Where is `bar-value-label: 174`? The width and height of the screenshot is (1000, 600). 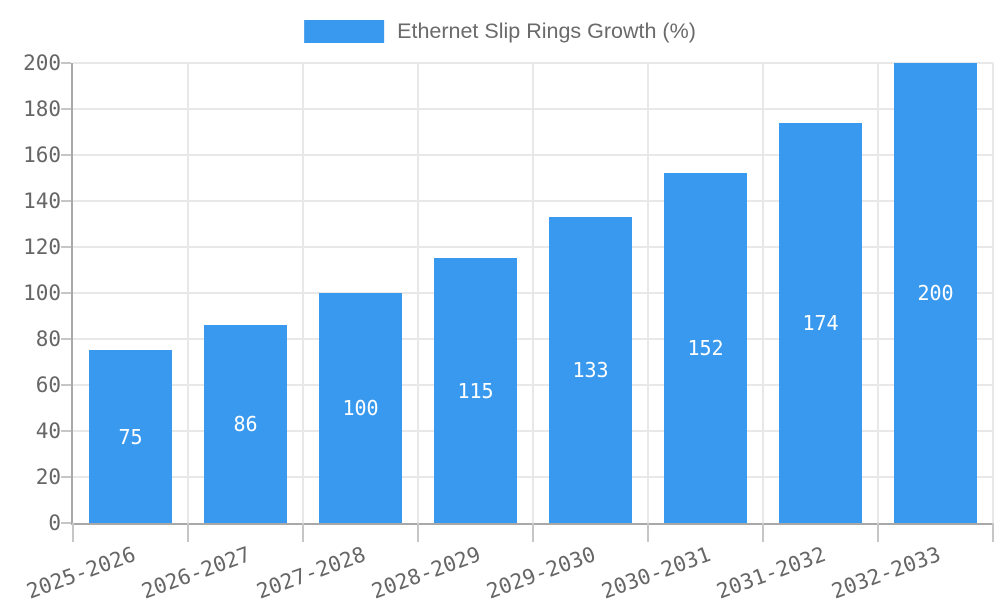 bar-value-label: 174 is located at coordinates (820, 323).